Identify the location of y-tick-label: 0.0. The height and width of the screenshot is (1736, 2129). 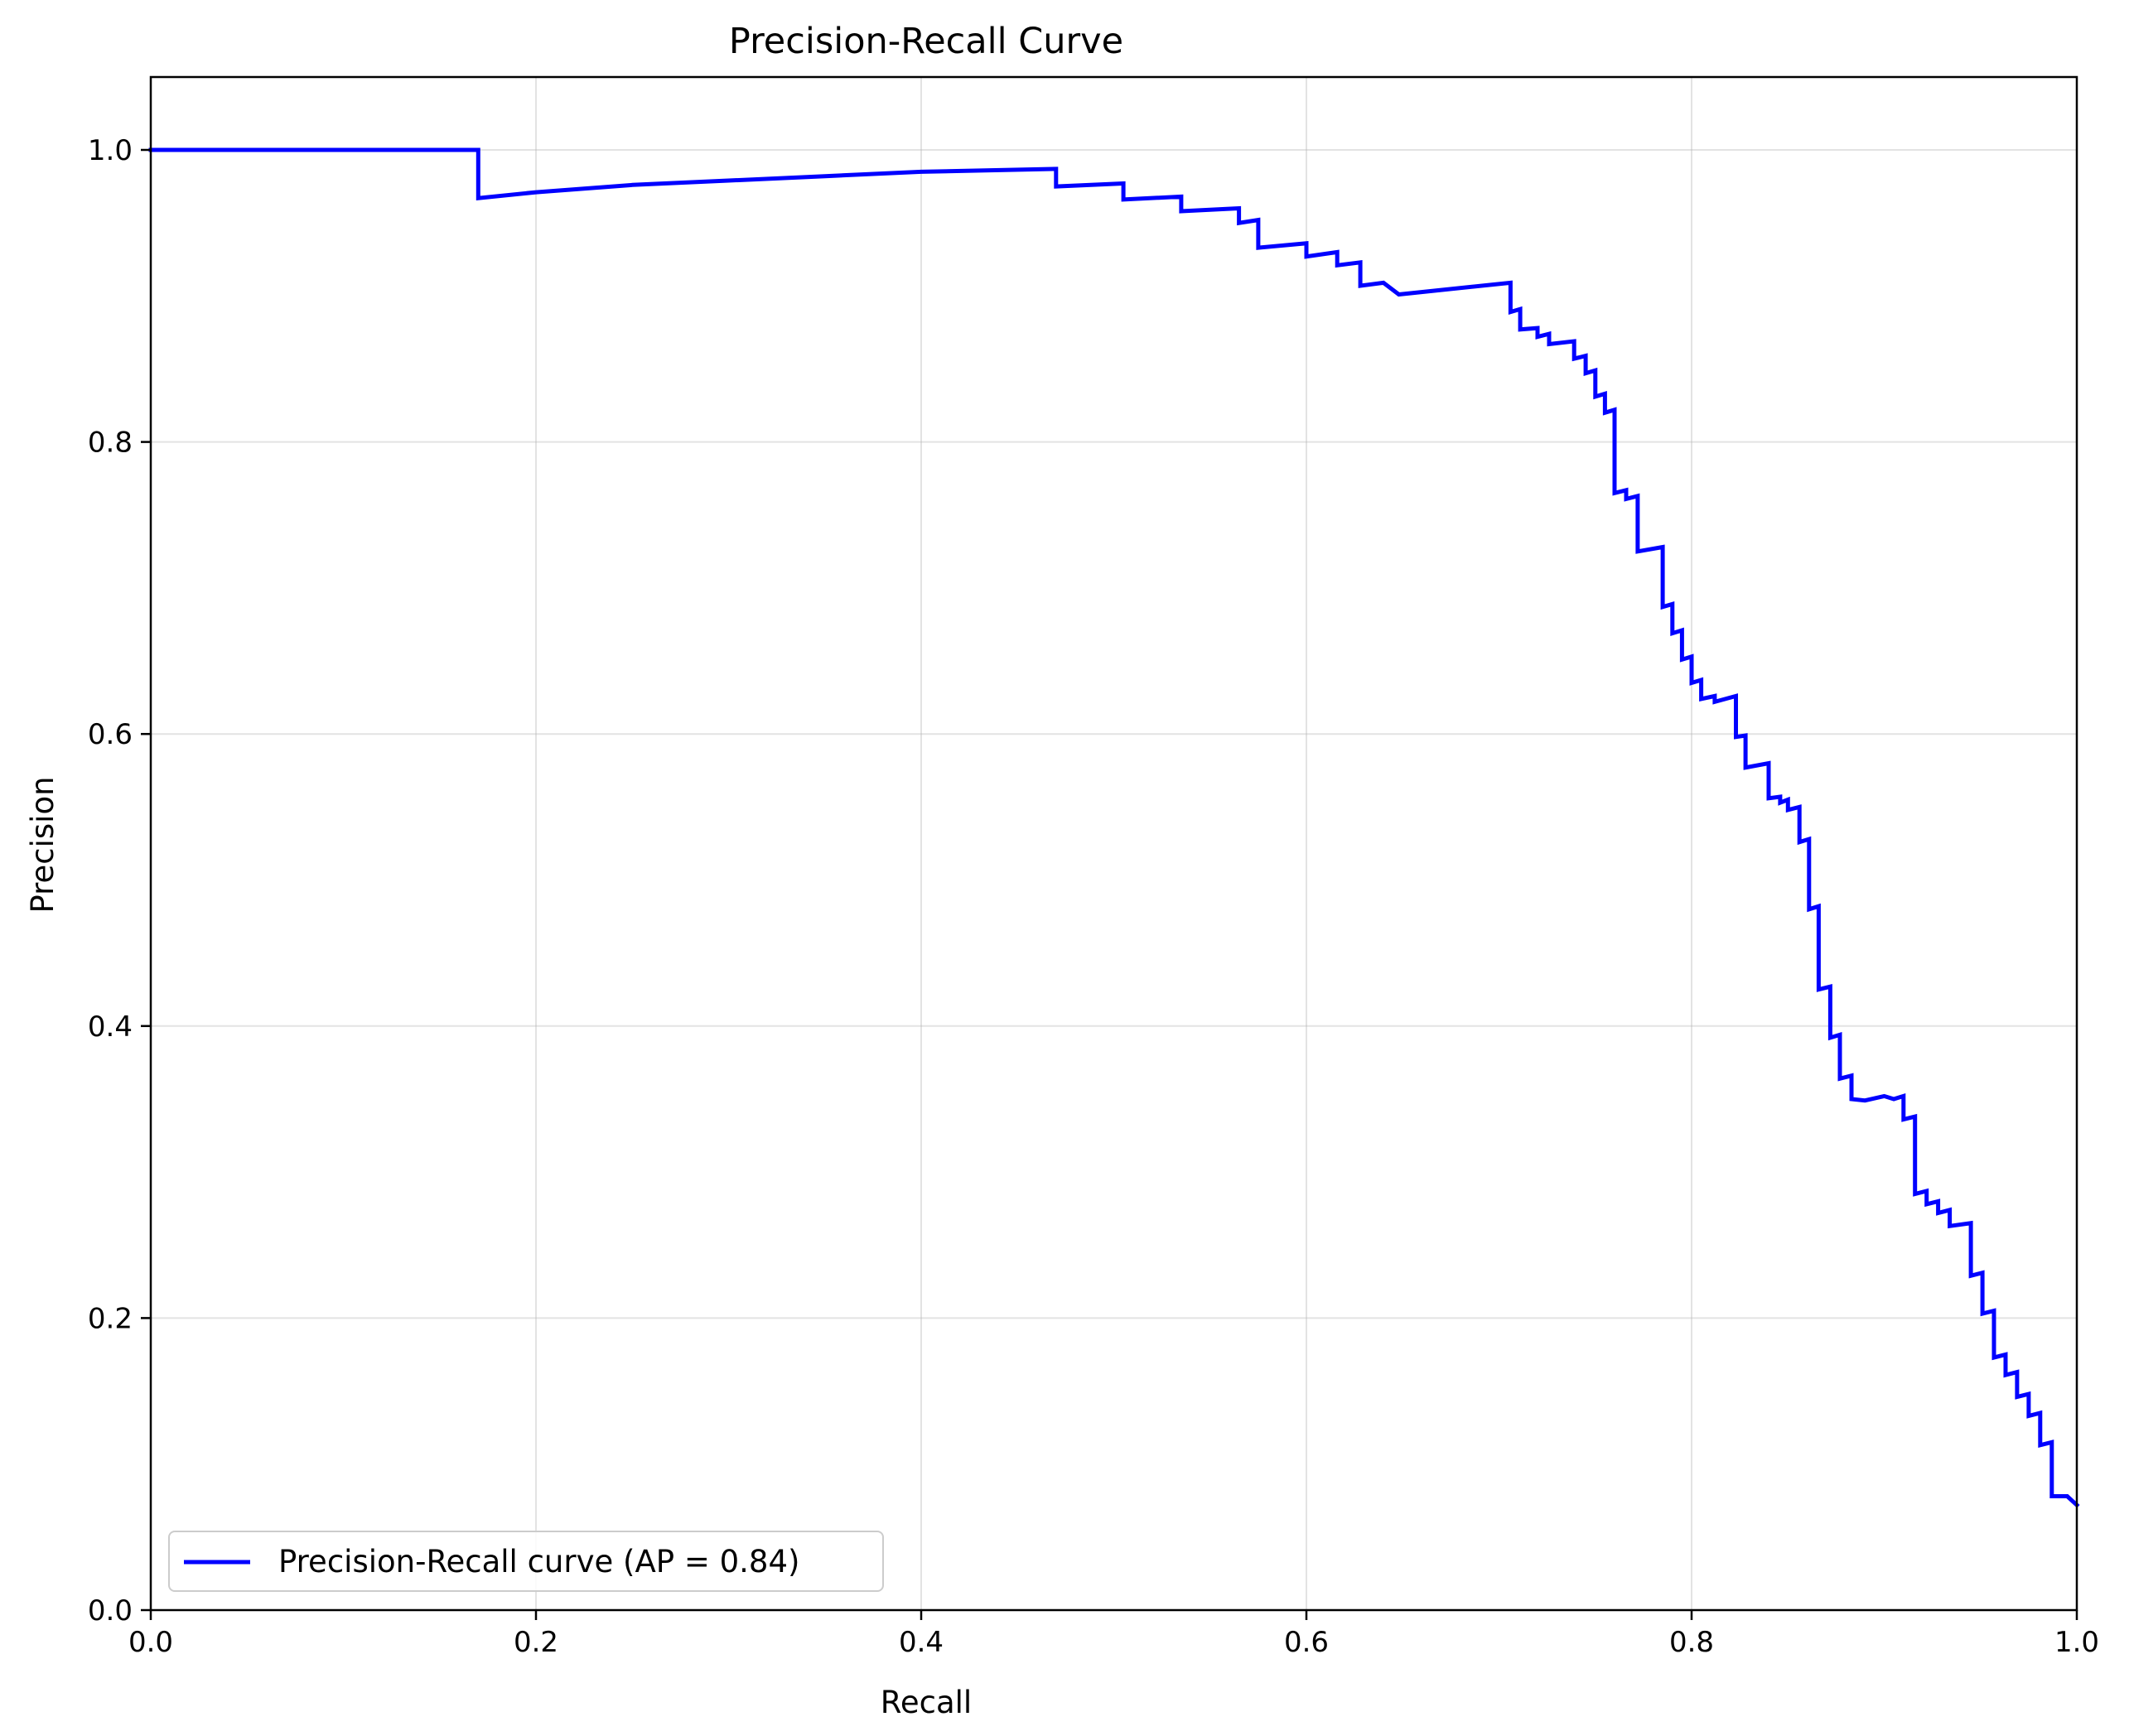
(111, 1611).